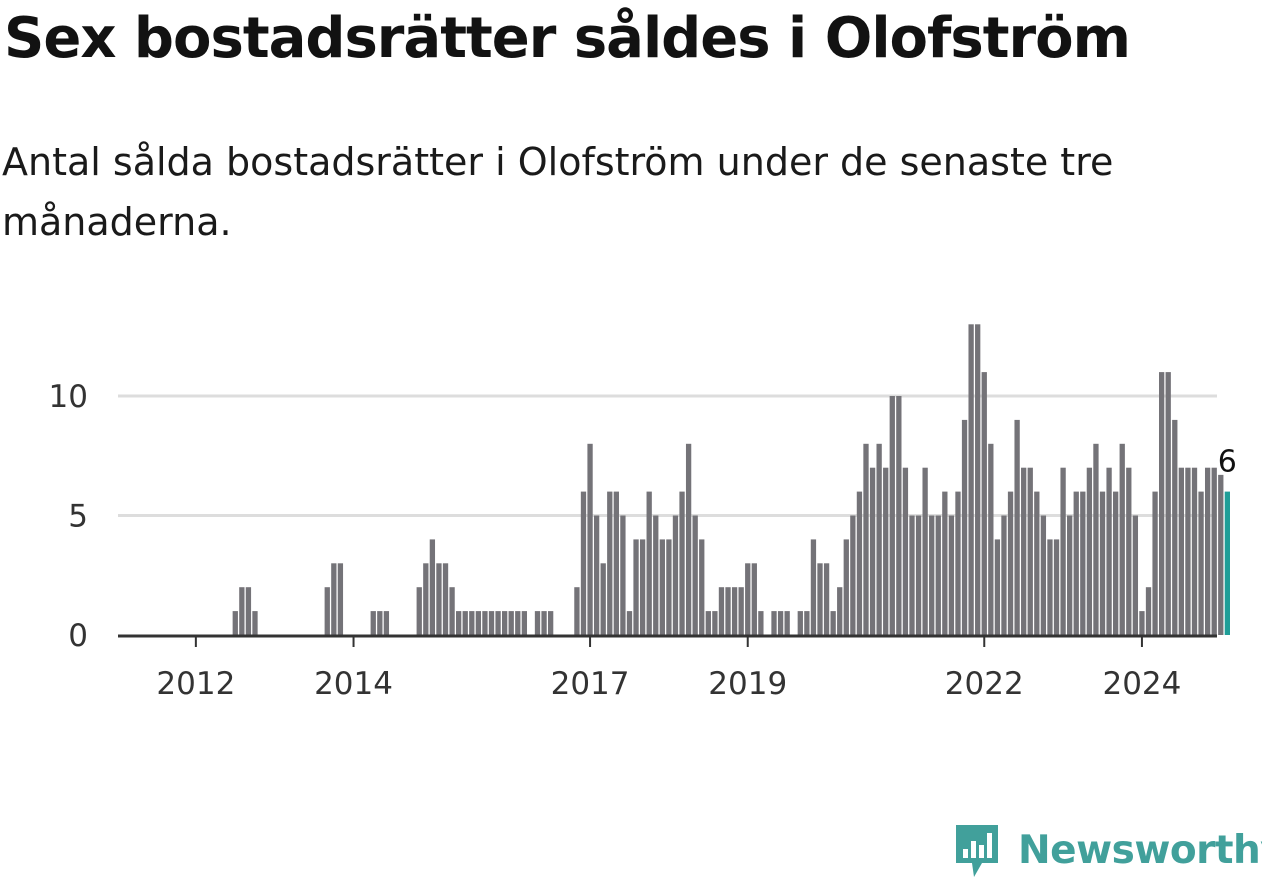 This screenshot has height=880, width=1262. I want to click on y-tick-label: 10, so click(68, 397).